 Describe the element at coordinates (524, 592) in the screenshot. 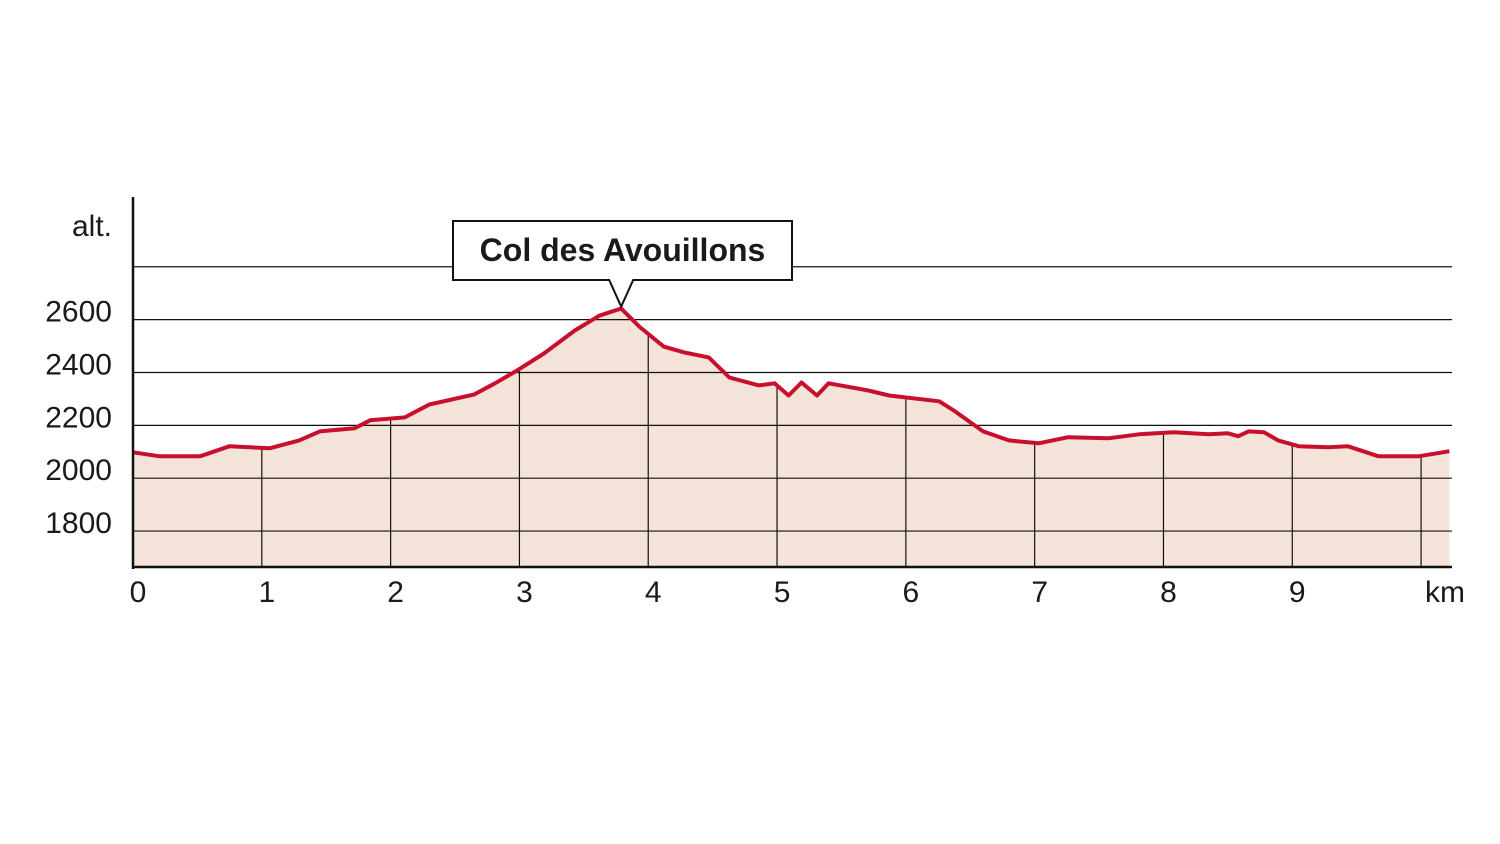

I see `x-tick-label: 3` at that location.